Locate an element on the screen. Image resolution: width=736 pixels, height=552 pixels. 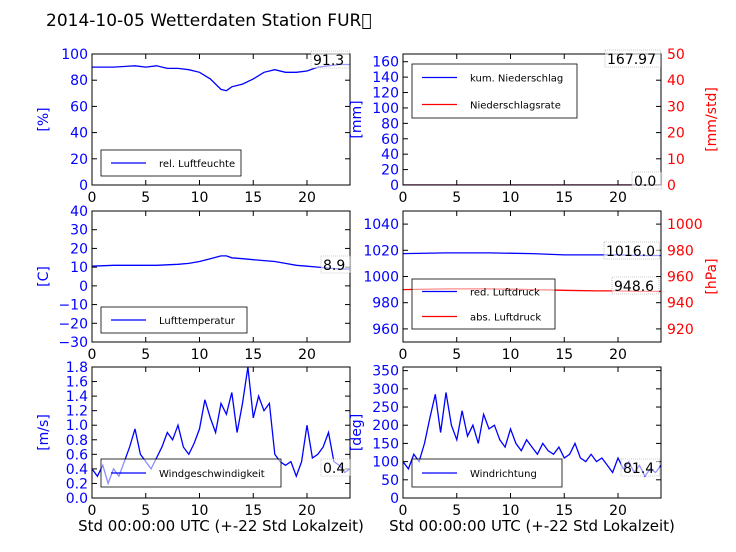
y-tick-label: 120 is located at coordinates (385, 94).